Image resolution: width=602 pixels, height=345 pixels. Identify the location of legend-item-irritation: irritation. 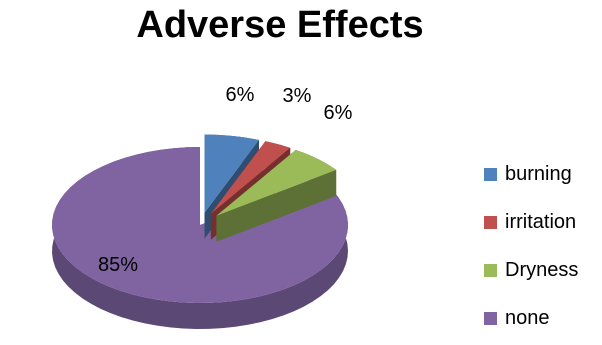
(531, 222).